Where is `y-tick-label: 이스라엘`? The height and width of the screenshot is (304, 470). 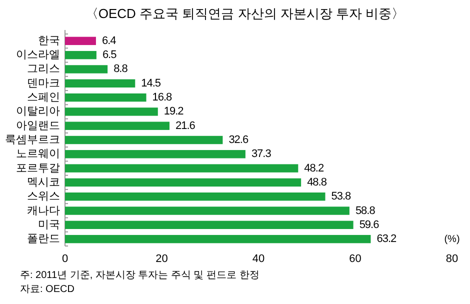 y-tick-label: 이스라엘 is located at coordinates (38, 55).